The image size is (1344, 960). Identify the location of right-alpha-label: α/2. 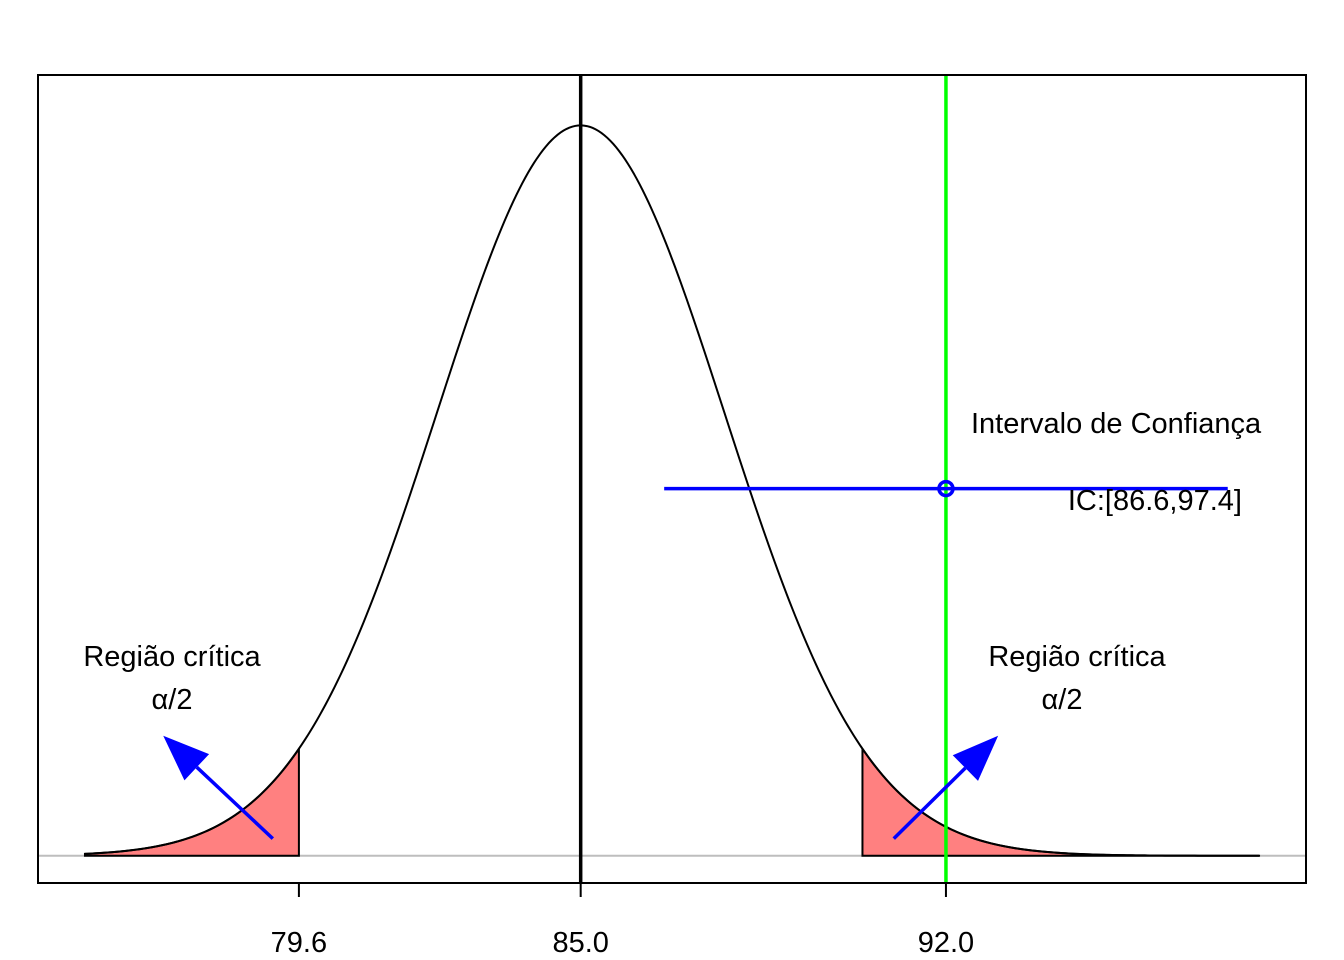
(1062, 700).